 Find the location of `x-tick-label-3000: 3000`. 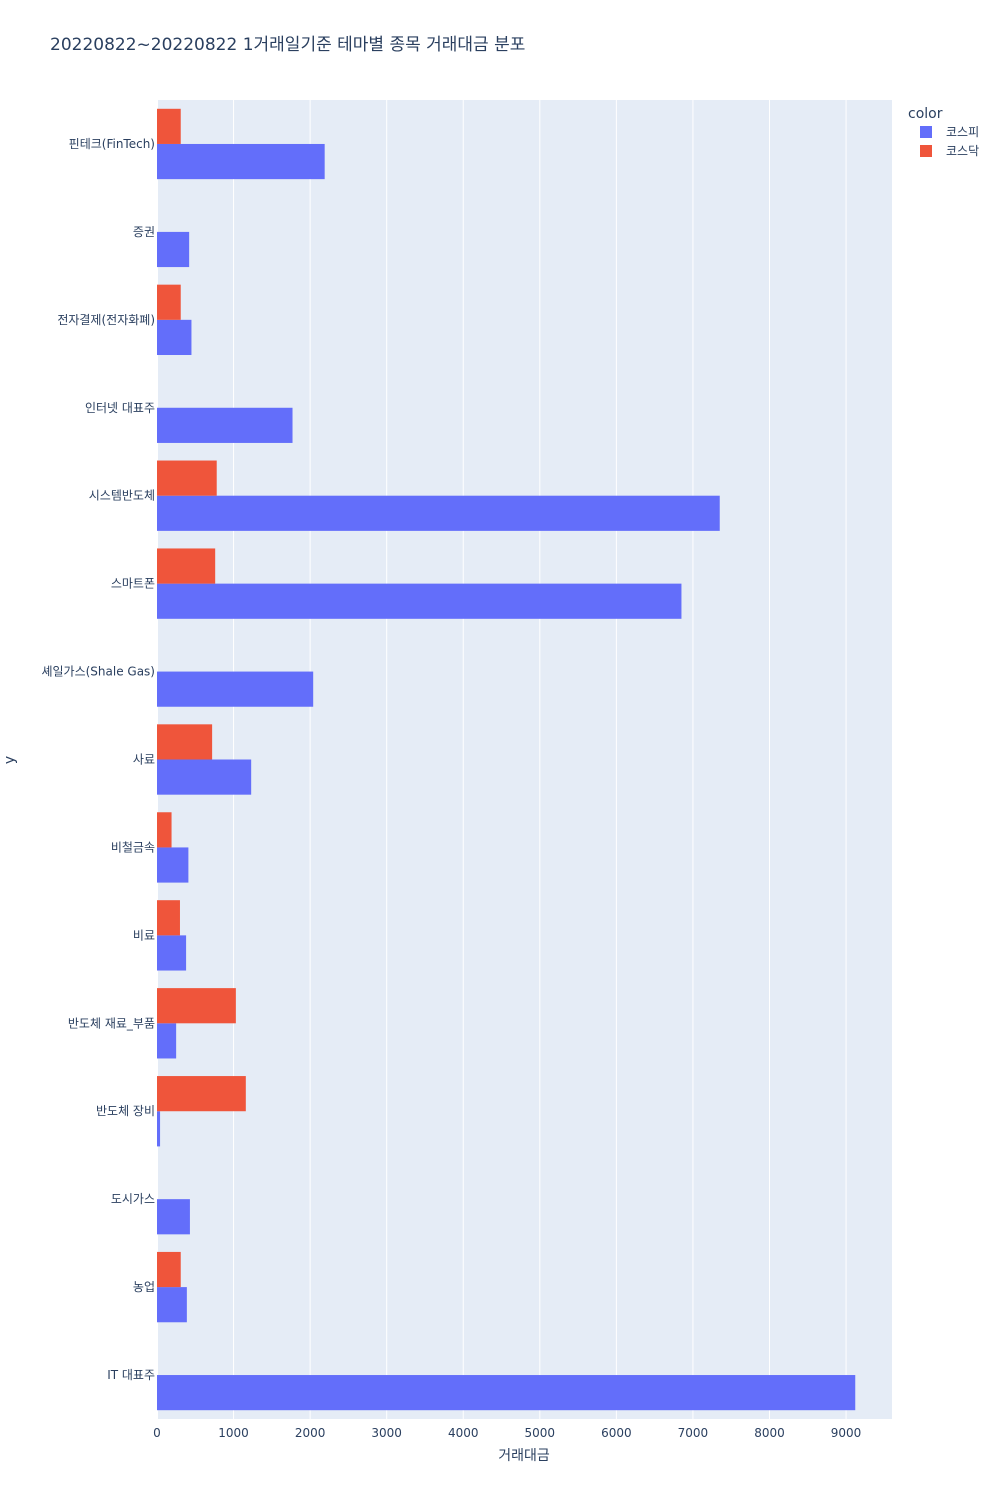

x-tick-label-3000: 3000 is located at coordinates (386, 1433).